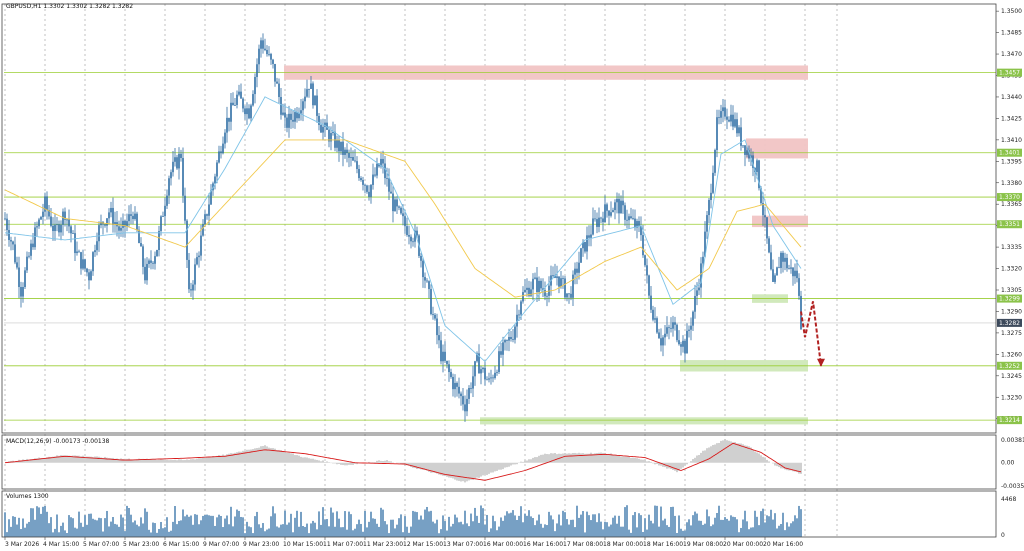 The image size is (1024, 551). What do you see at coordinates (1009, 323) in the screenshot?
I see `current-price-tag: 1.3282` at bounding box center [1009, 323].